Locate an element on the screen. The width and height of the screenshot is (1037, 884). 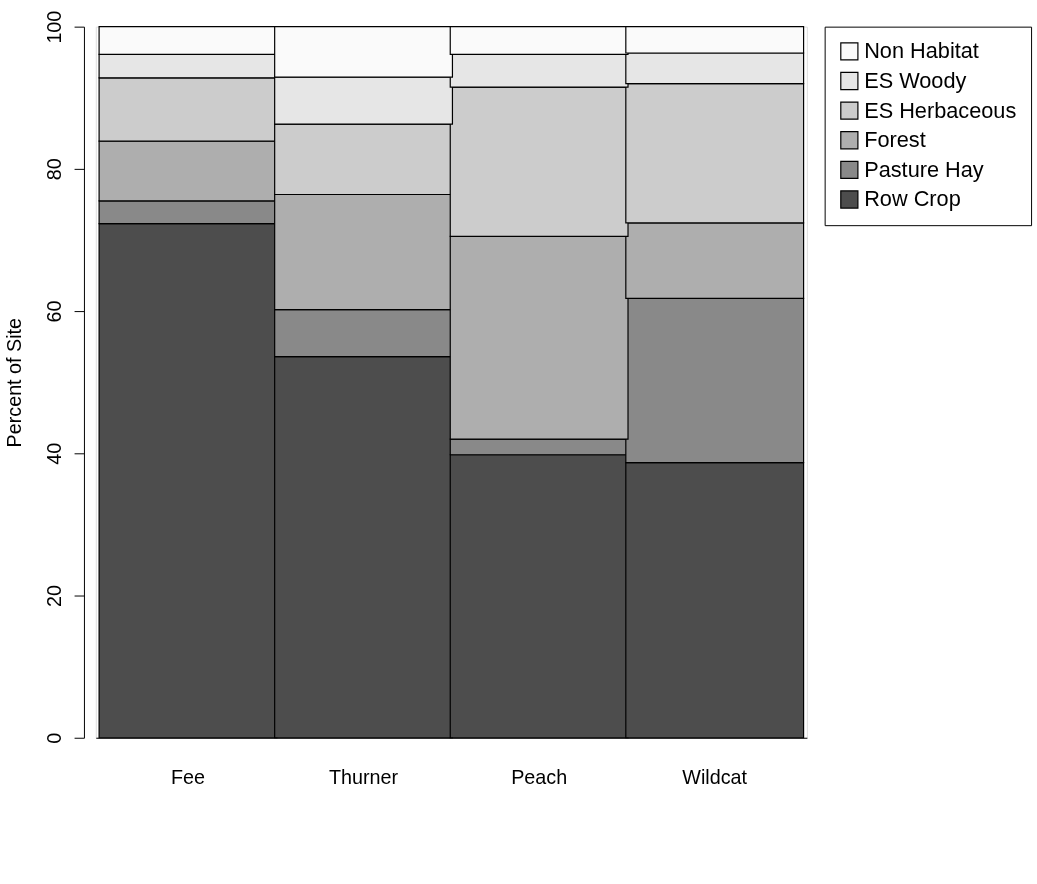
y-tick-label: 60 is located at coordinates (53, 311).